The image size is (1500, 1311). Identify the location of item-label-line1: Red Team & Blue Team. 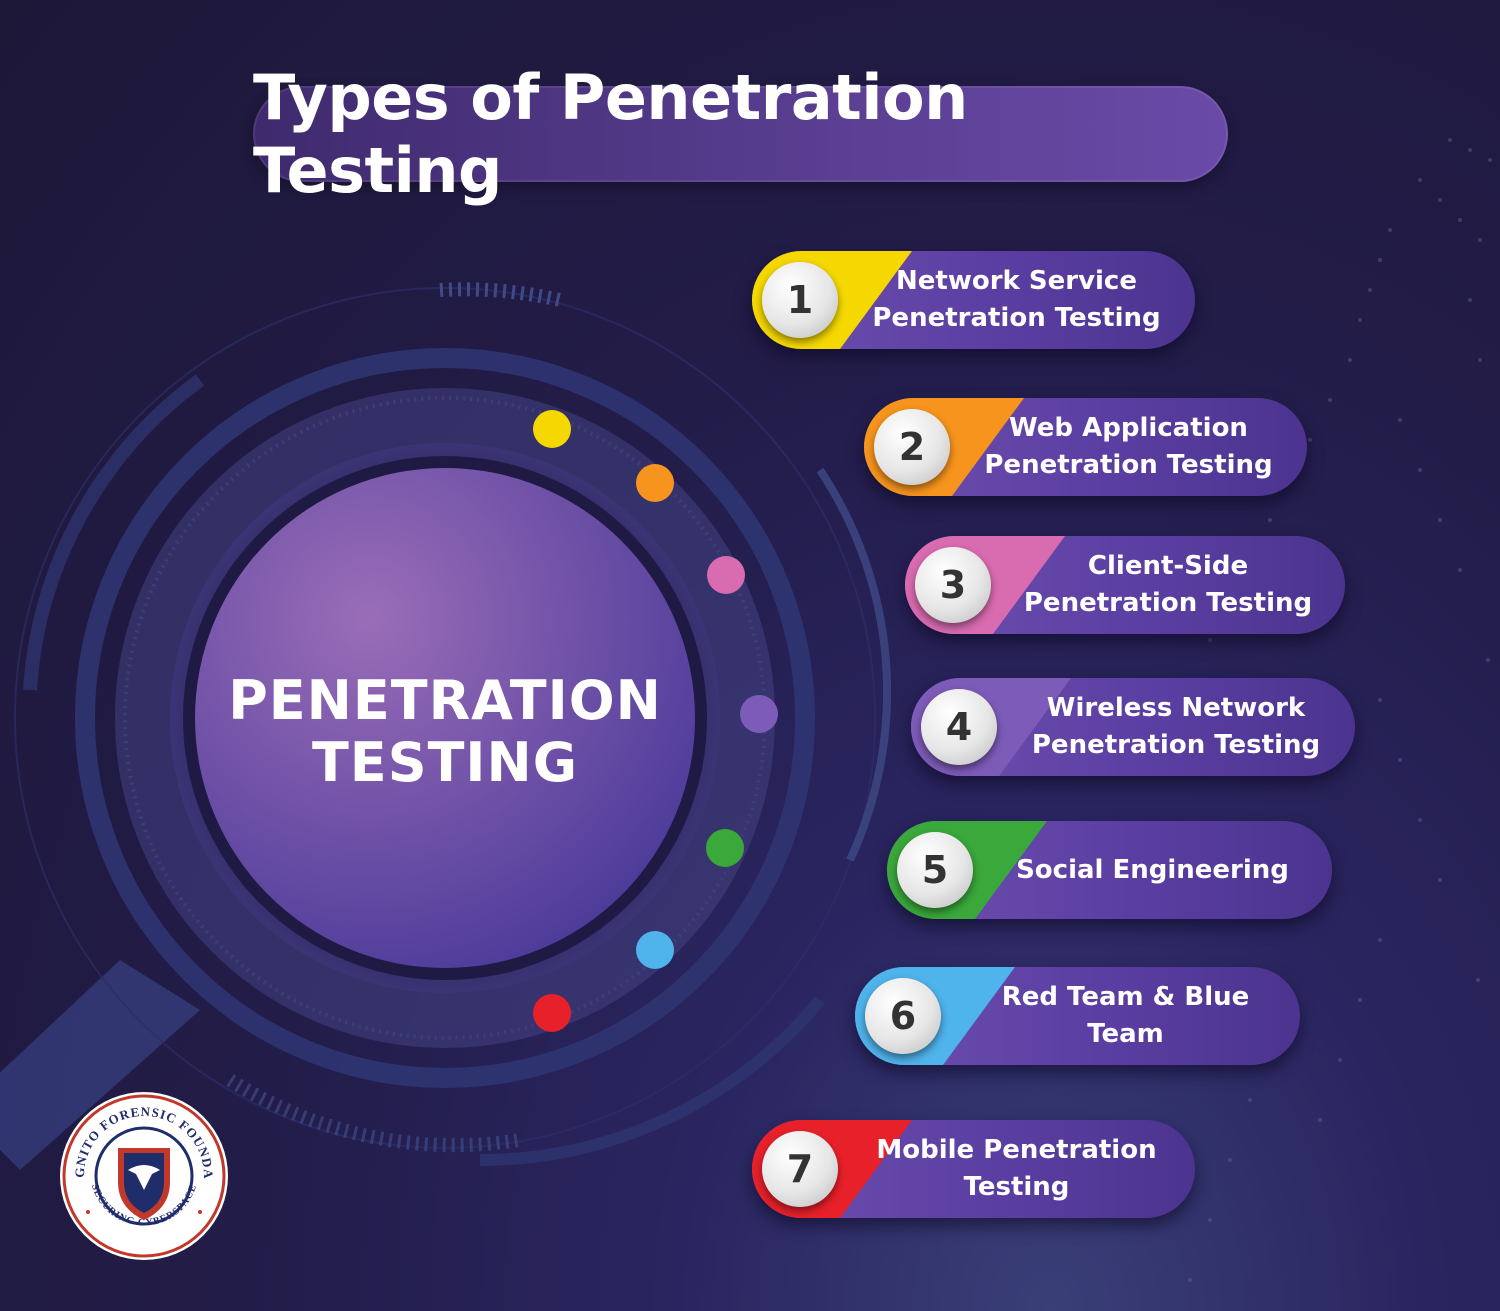
(1125, 1015).